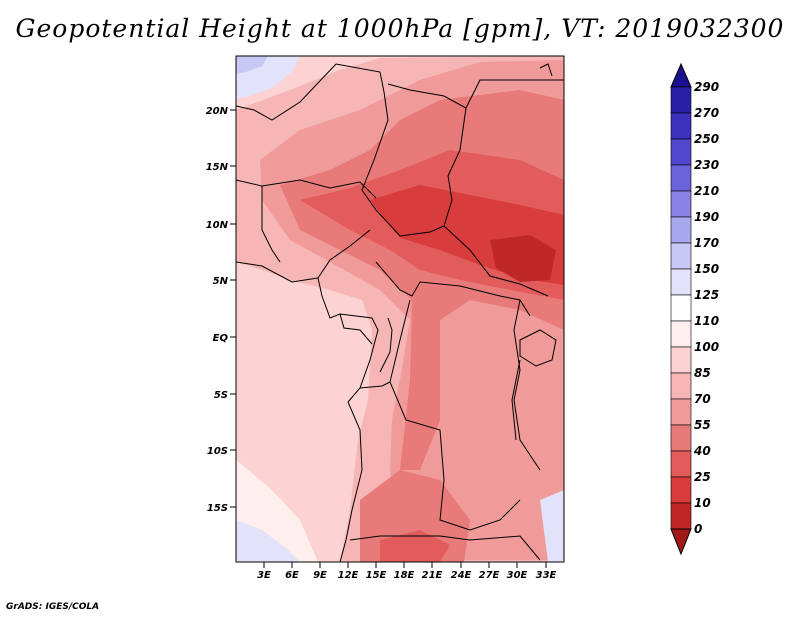  What do you see at coordinates (217, 508) in the screenshot?
I see `lat-tick-label: 15S` at bounding box center [217, 508].